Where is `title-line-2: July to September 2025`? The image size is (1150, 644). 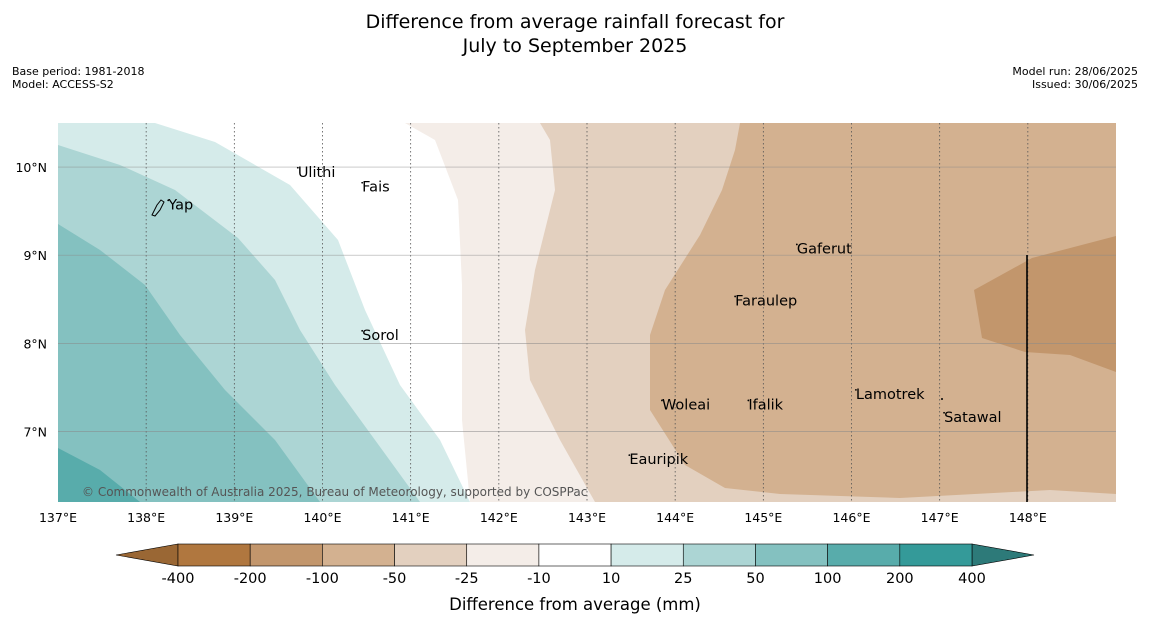
title-line-2: July to September 2025 is located at coordinates (575, 46).